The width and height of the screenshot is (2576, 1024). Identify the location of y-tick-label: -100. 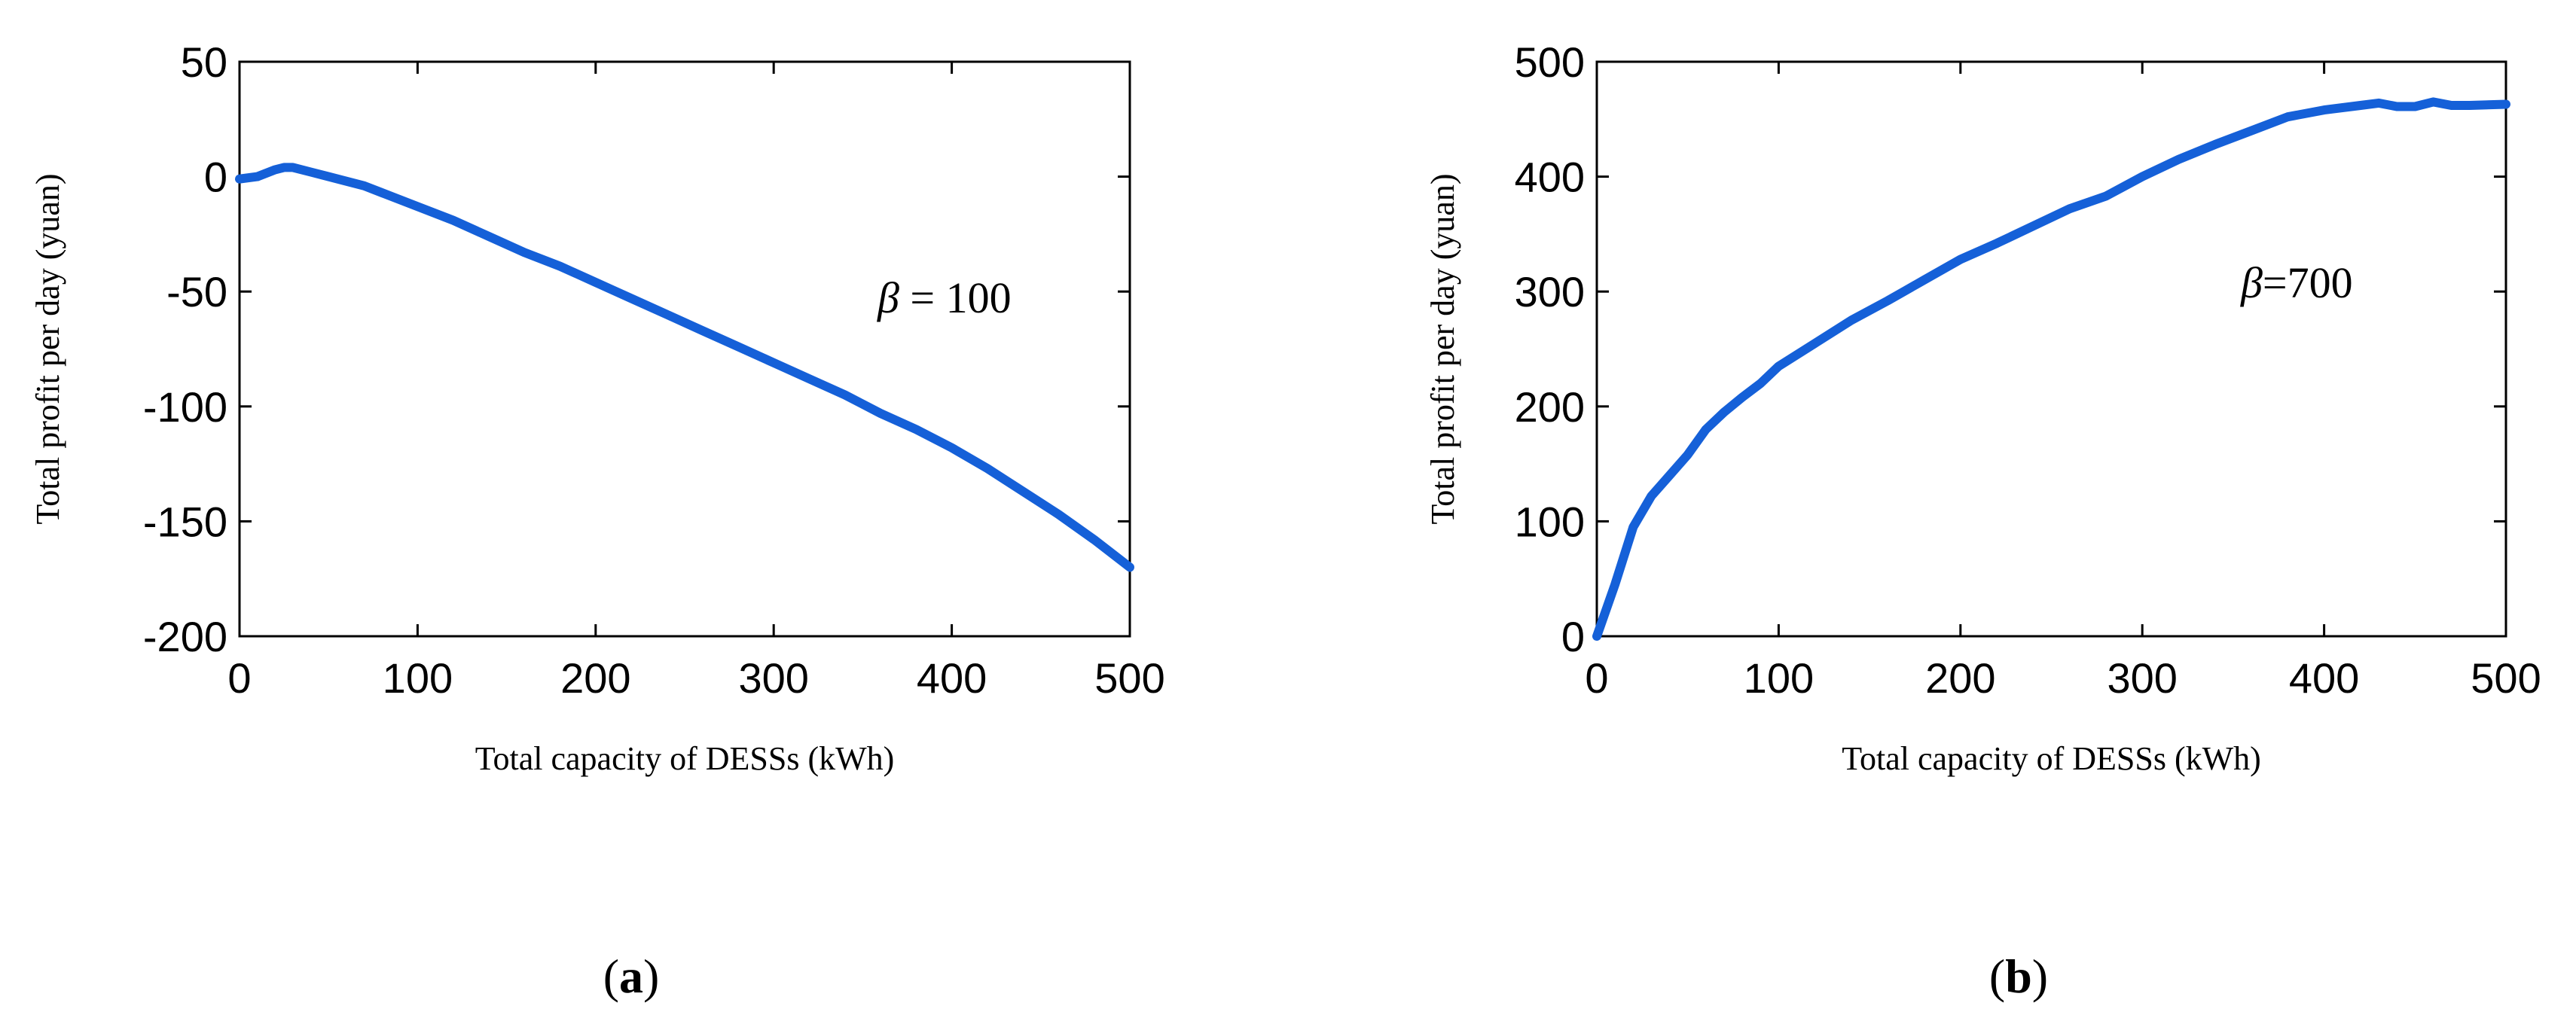
(185, 407).